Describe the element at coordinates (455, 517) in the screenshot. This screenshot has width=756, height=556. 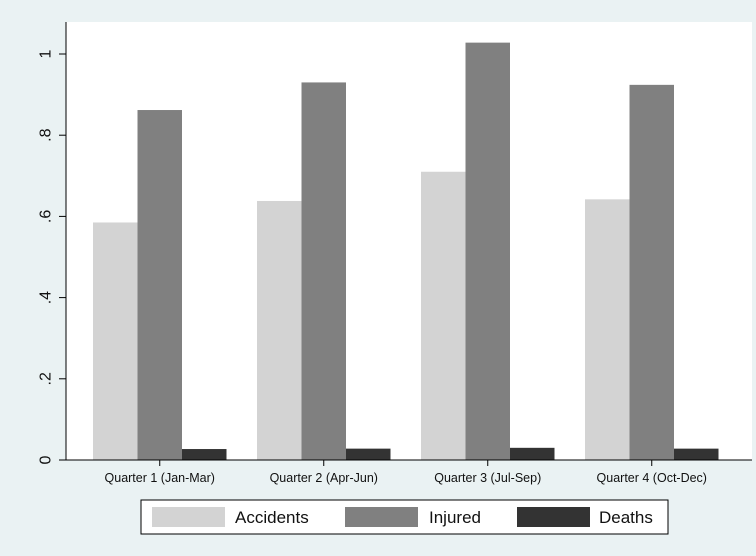
I see `legend-label-injured: Injured` at that location.